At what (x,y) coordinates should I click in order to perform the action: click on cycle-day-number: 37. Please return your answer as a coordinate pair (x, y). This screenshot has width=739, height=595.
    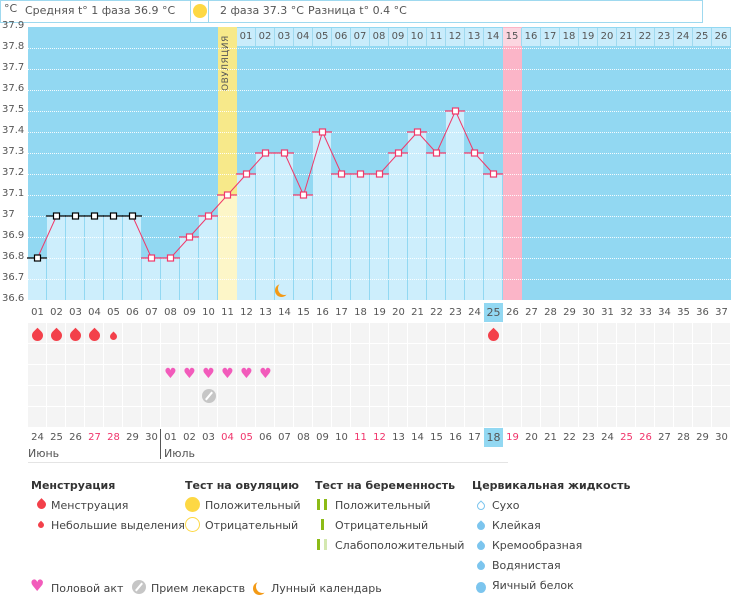
    Looking at the image, I should click on (721, 312).